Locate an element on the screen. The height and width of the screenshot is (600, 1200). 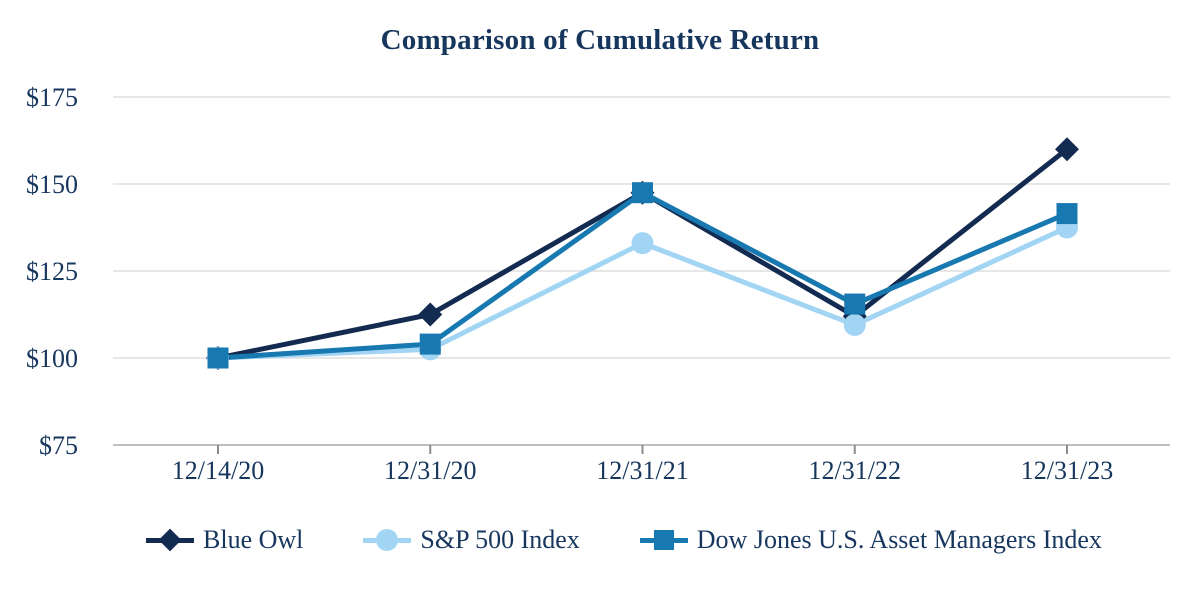
legend-label: Dow Jones U.S. Asset Managers Index is located at coordinates (899, 539).